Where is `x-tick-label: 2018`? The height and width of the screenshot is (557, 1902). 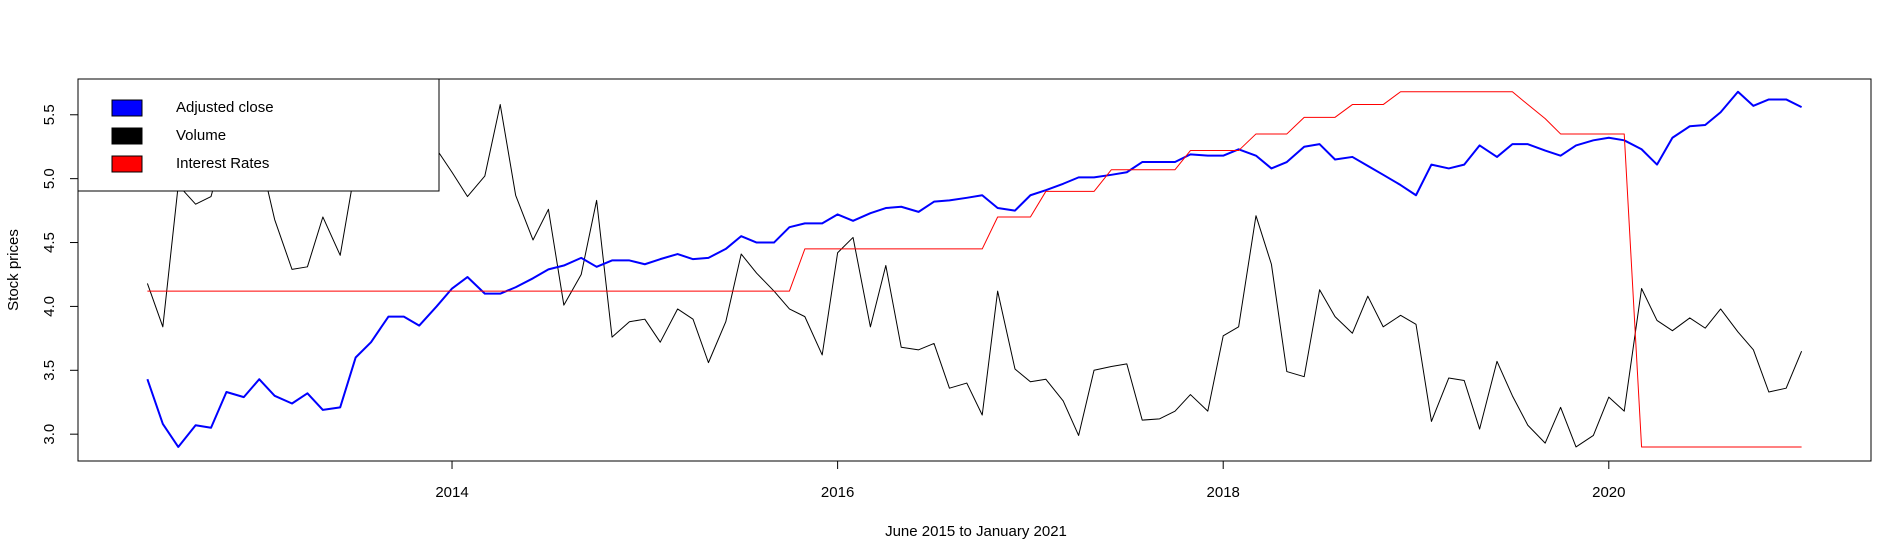 x-tick-label: 2018 is located at coordinates (1223, 492).